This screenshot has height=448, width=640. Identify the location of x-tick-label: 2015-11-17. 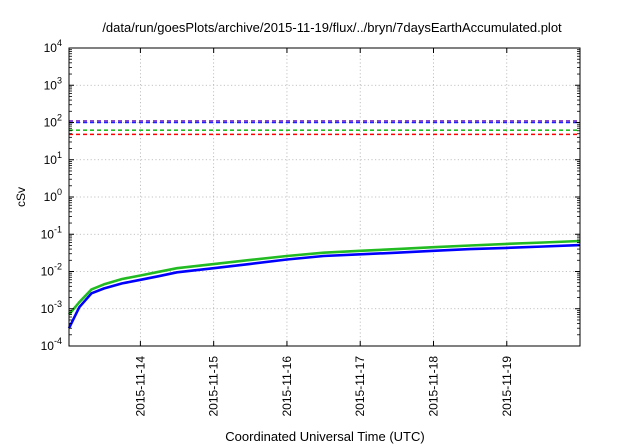
(360, 386).